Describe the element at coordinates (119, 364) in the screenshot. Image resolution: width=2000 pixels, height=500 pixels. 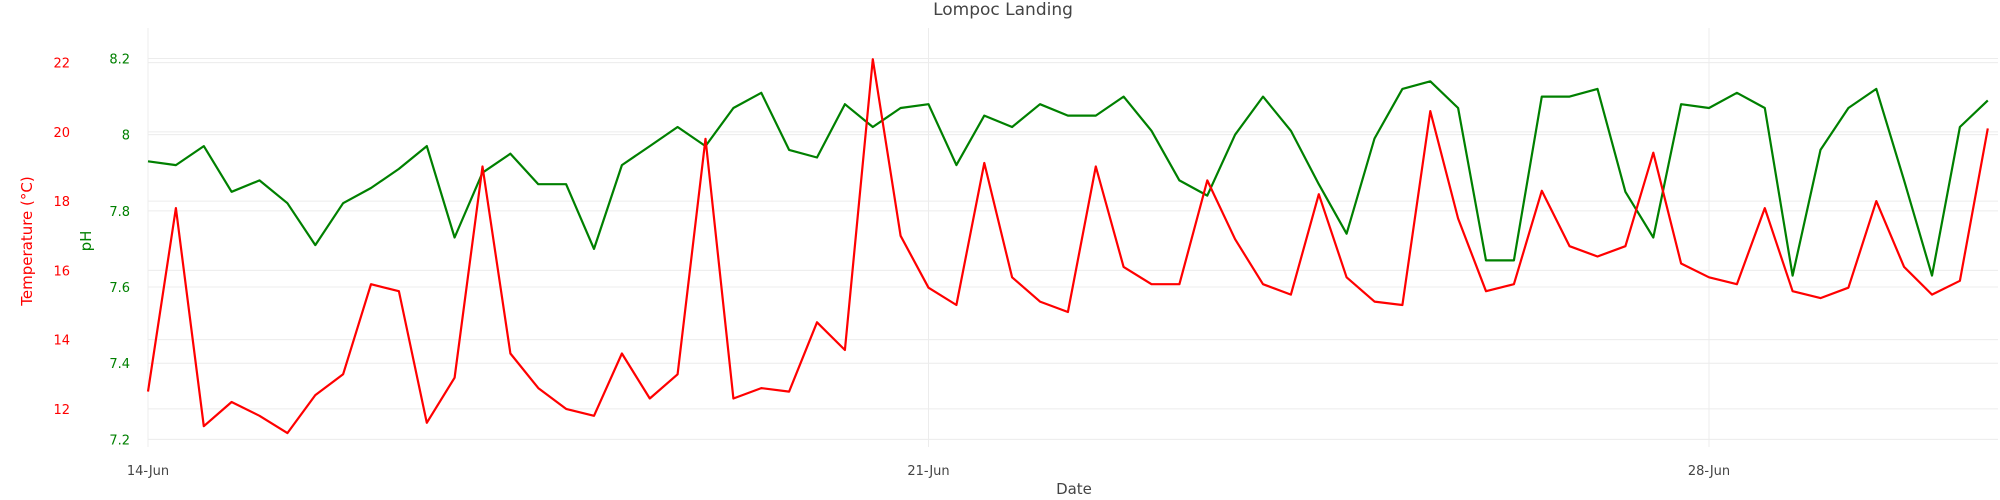
I see `ph-tick-label: 7.4` at that location.